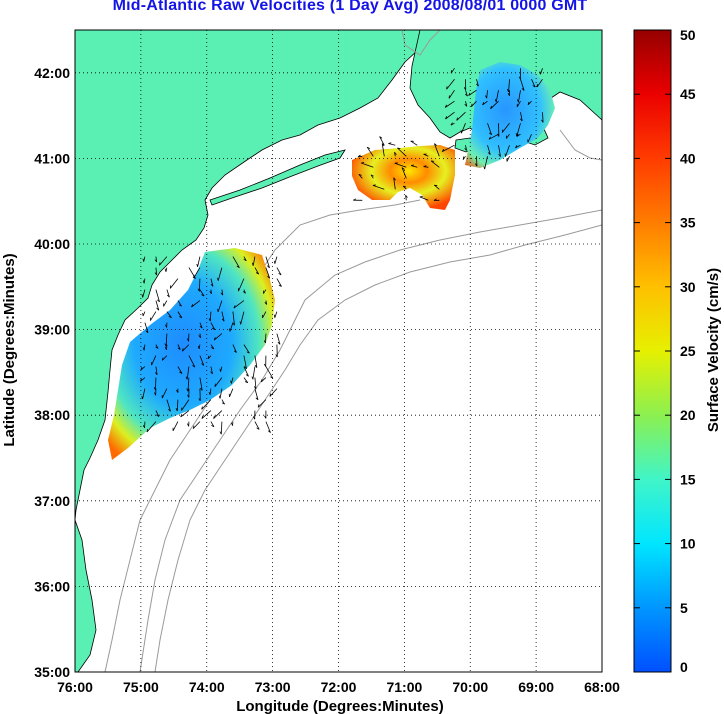  What do you see at coordinates (602, 687) in the screenshot?
I see `x-tick-label: 68:00` at bounding box center [602, 687].